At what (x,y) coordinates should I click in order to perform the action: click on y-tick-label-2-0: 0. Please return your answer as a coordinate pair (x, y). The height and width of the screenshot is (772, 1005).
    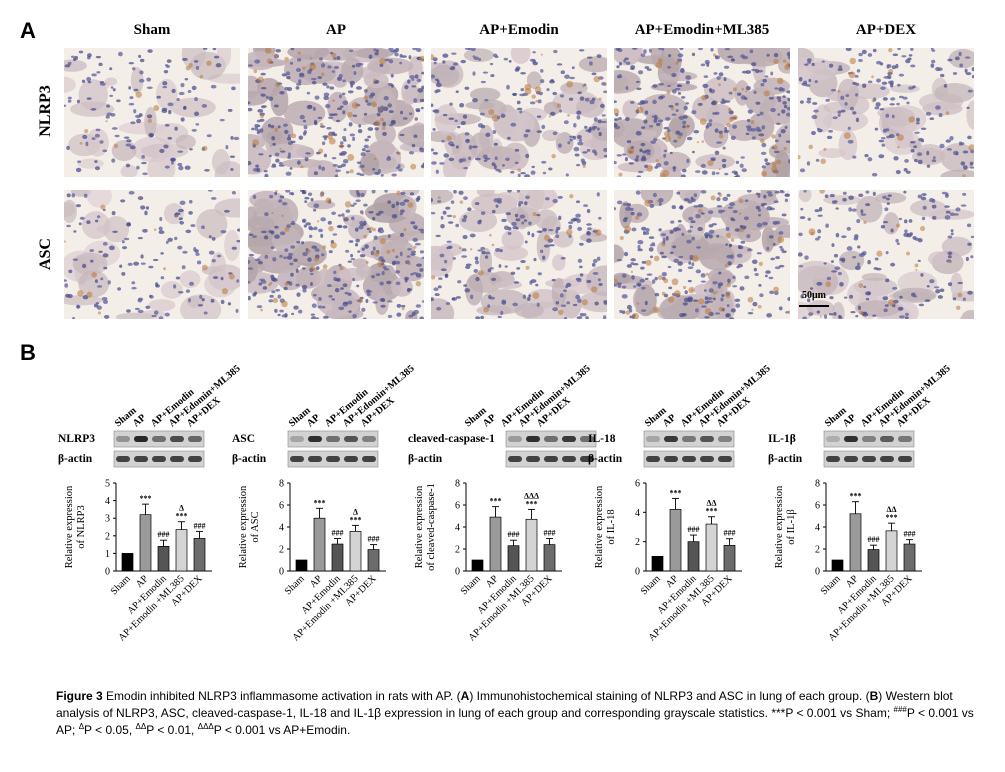
    Looking at the image, I should click on (457, 572).